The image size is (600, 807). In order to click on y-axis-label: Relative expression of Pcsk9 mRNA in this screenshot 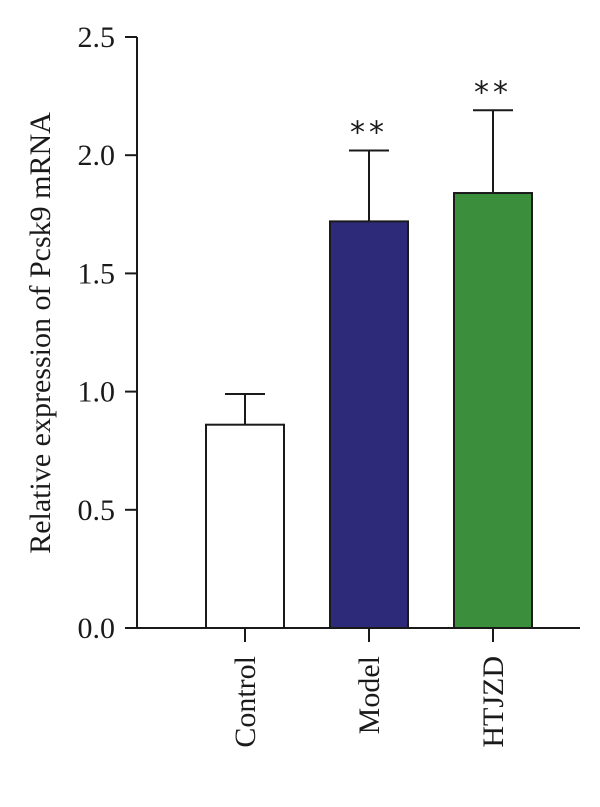, I will do `click(40, 333)`.